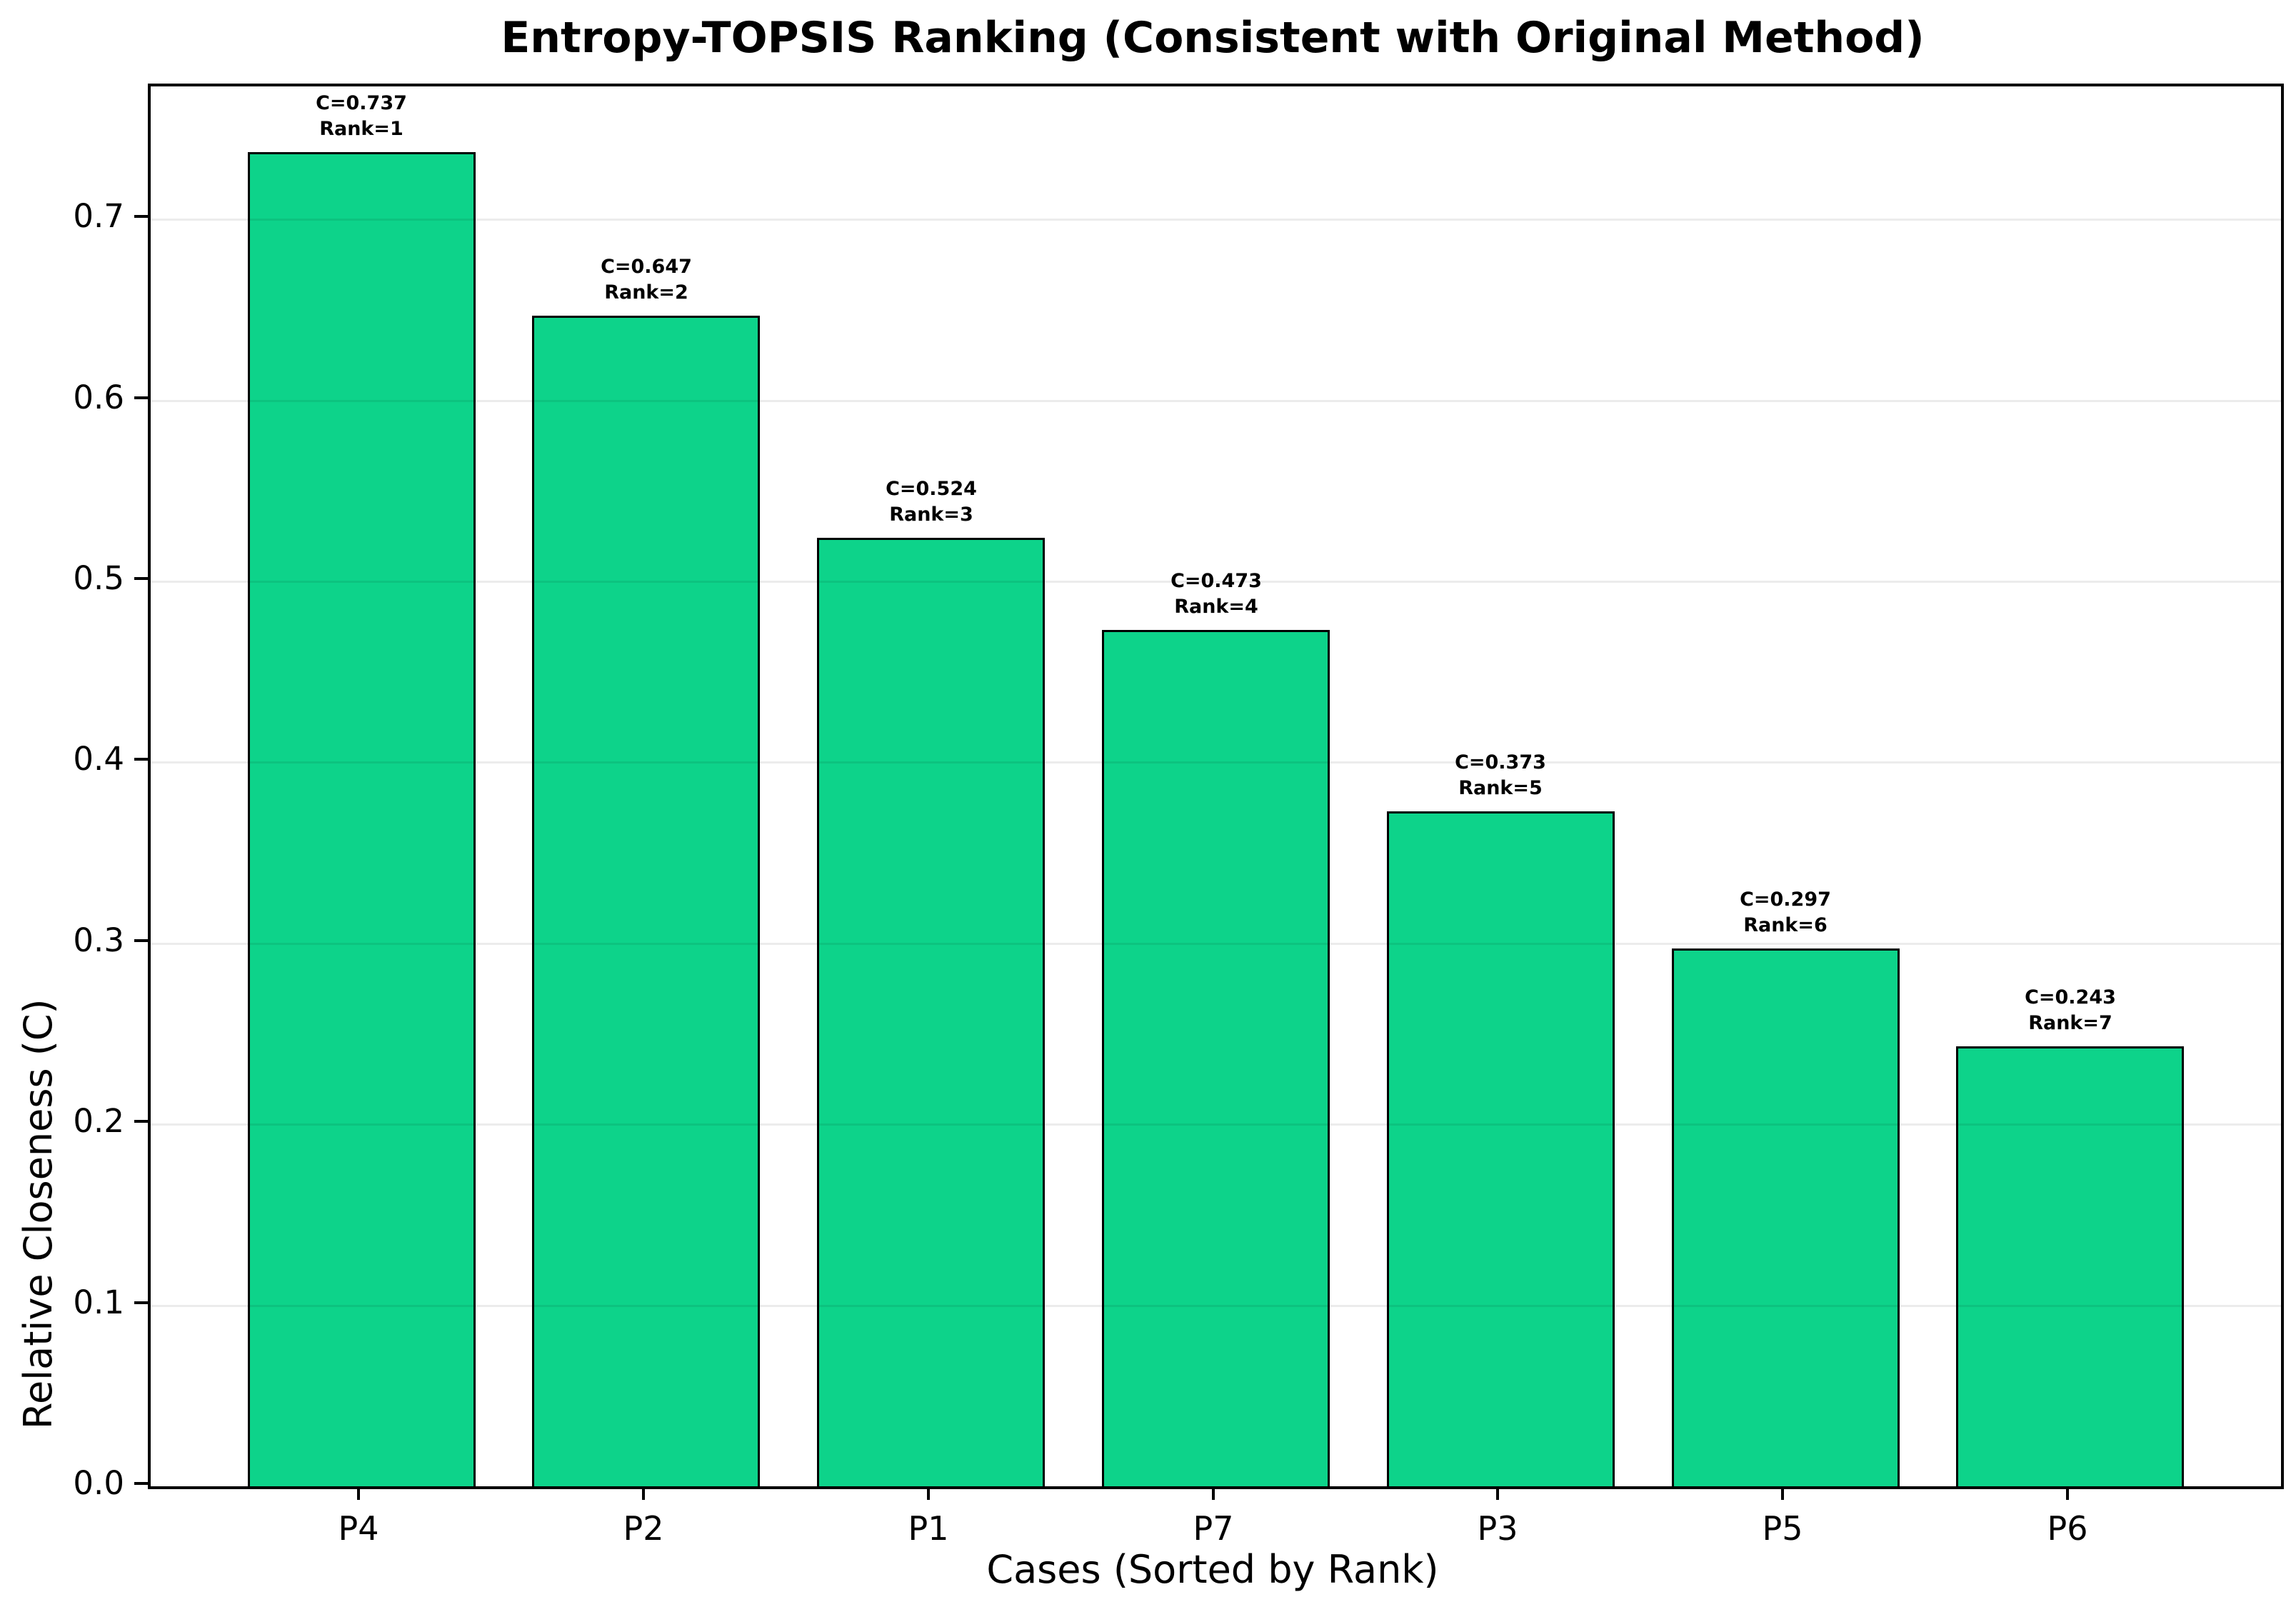 The width and height of the screenshot is (2296, 1602). Describe the element at coordinates (98, 940) in the screenshot. I see `y-tick-label-0.3: 0.3` at that location.